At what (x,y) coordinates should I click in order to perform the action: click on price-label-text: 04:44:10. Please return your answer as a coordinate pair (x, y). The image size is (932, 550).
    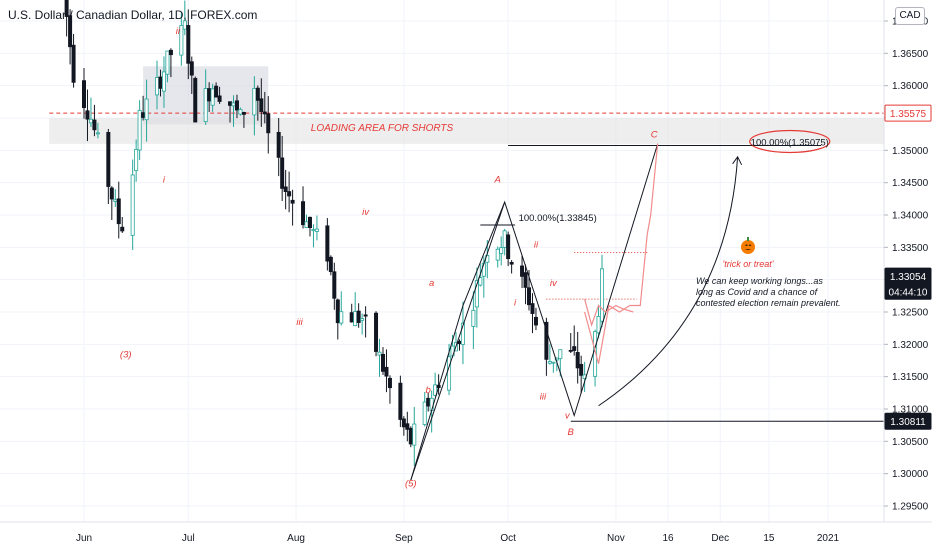
    Looking at the image, I should click on (908, 292).